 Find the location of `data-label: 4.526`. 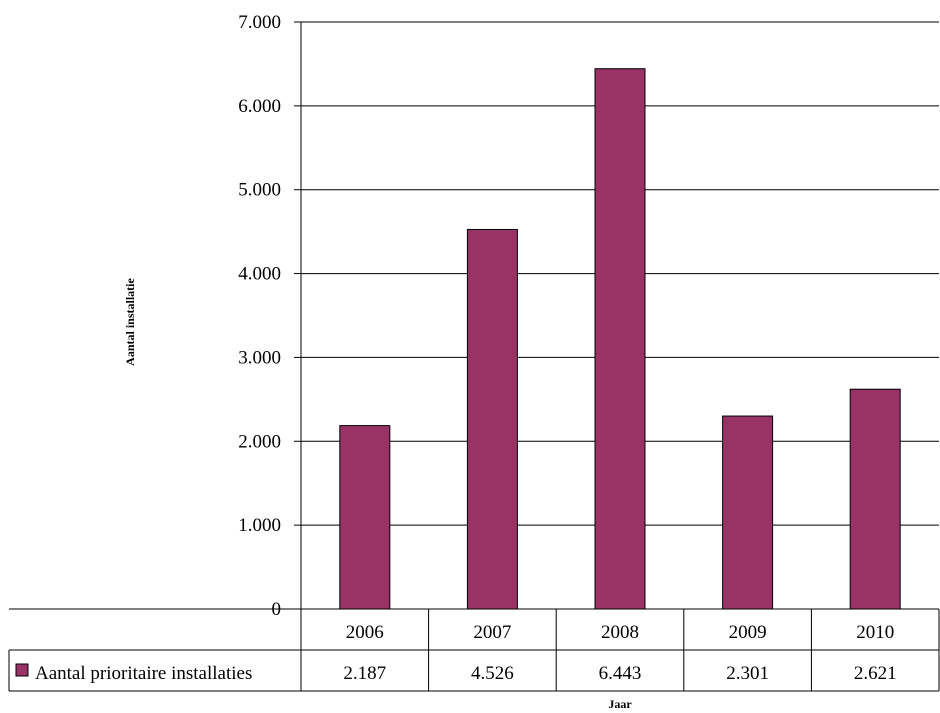

data-label: 4.526 is located at coordinates (492, 673).